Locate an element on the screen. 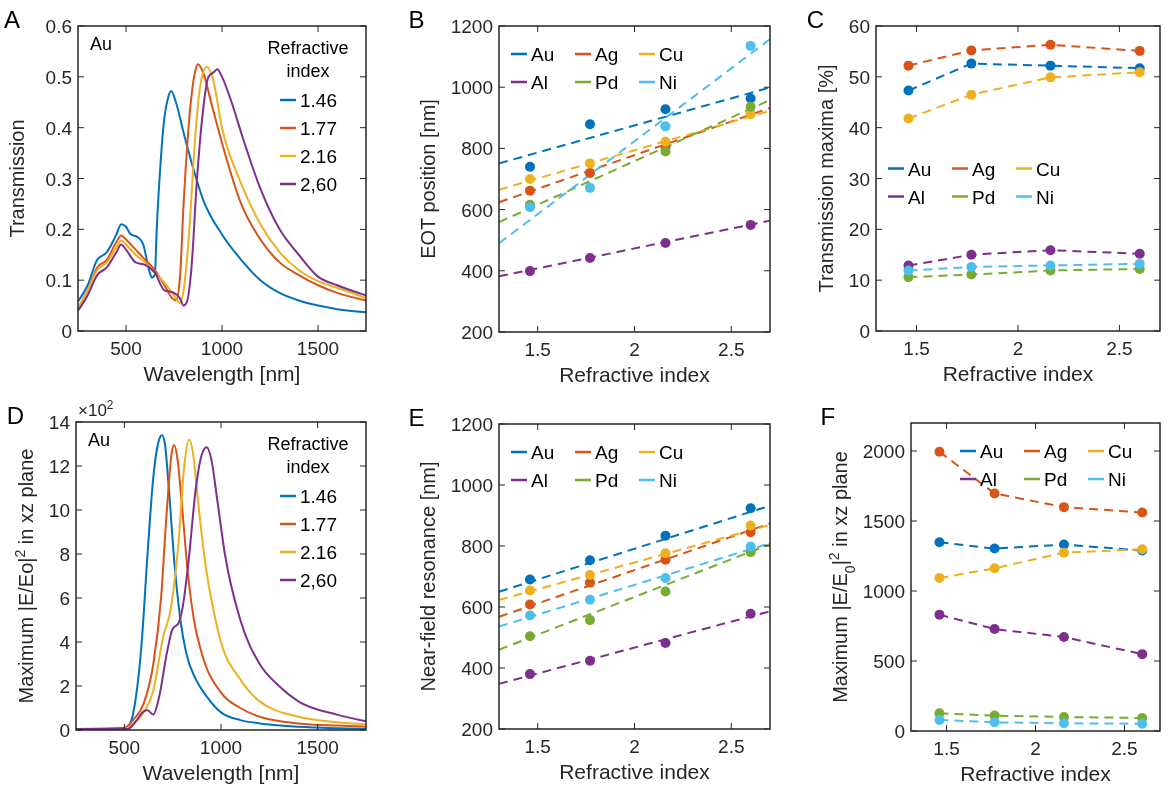 This screenshot has height=795, width=1170. y-tick-label: 800 is located at coordinates (477, 149).